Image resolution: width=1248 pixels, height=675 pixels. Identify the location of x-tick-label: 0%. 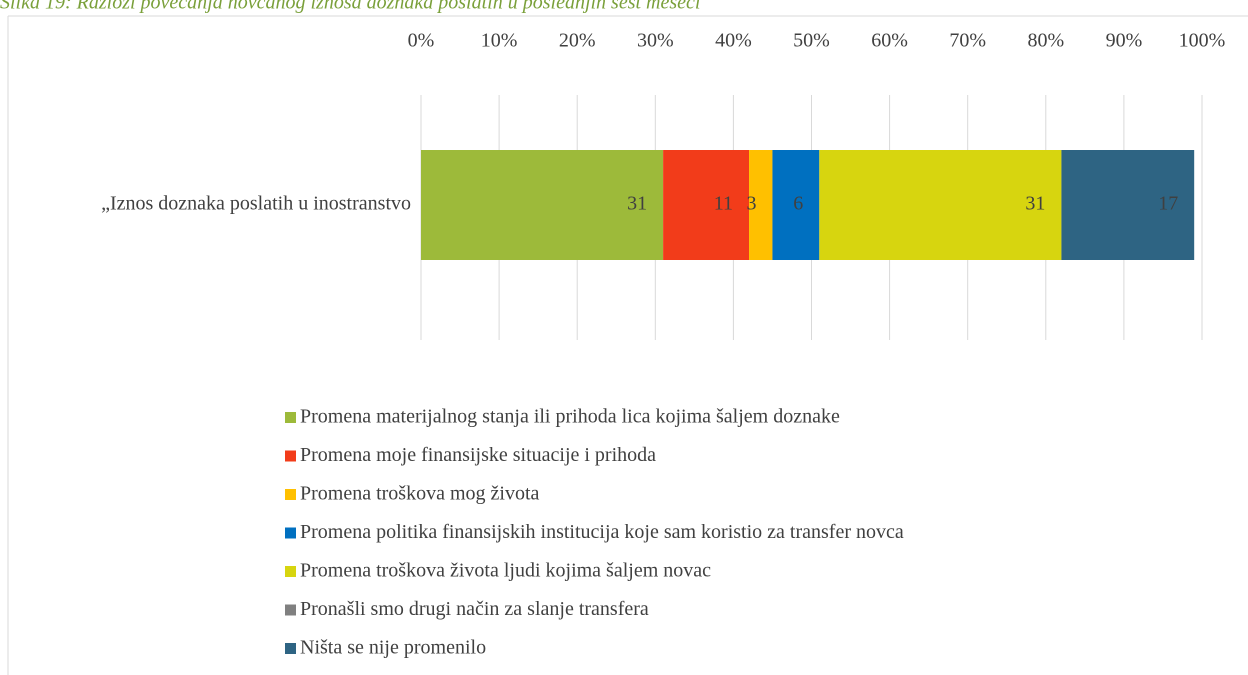
(421, 41).